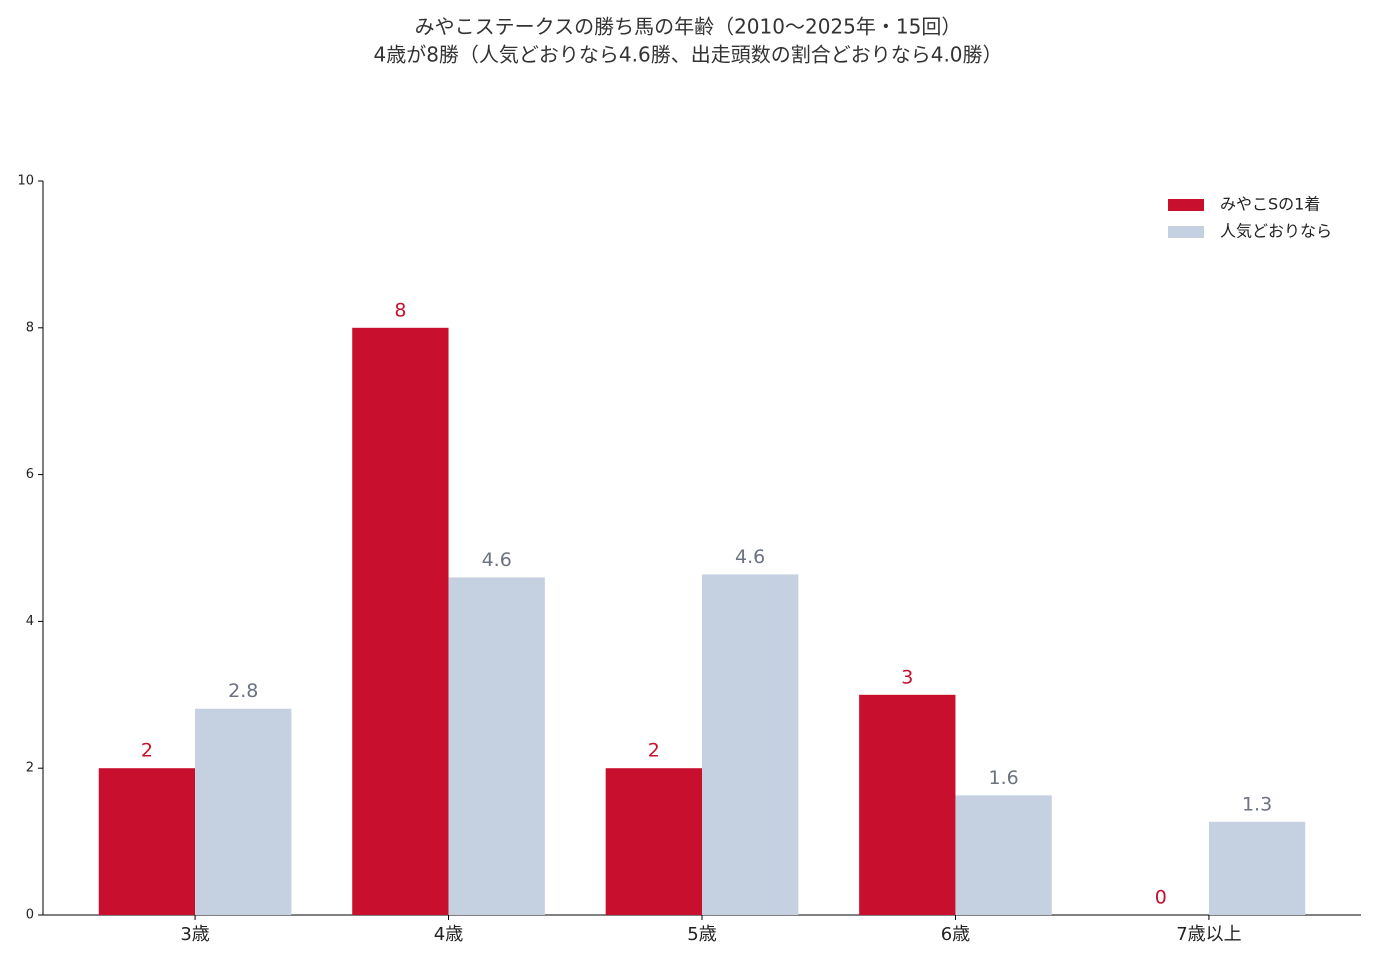 Image resolution: width=1376 pixels, height=960 pixels. Describe the element at coordinates (955, 934) in the screenshot. I see `x-tick-label: 6歳` at that location.